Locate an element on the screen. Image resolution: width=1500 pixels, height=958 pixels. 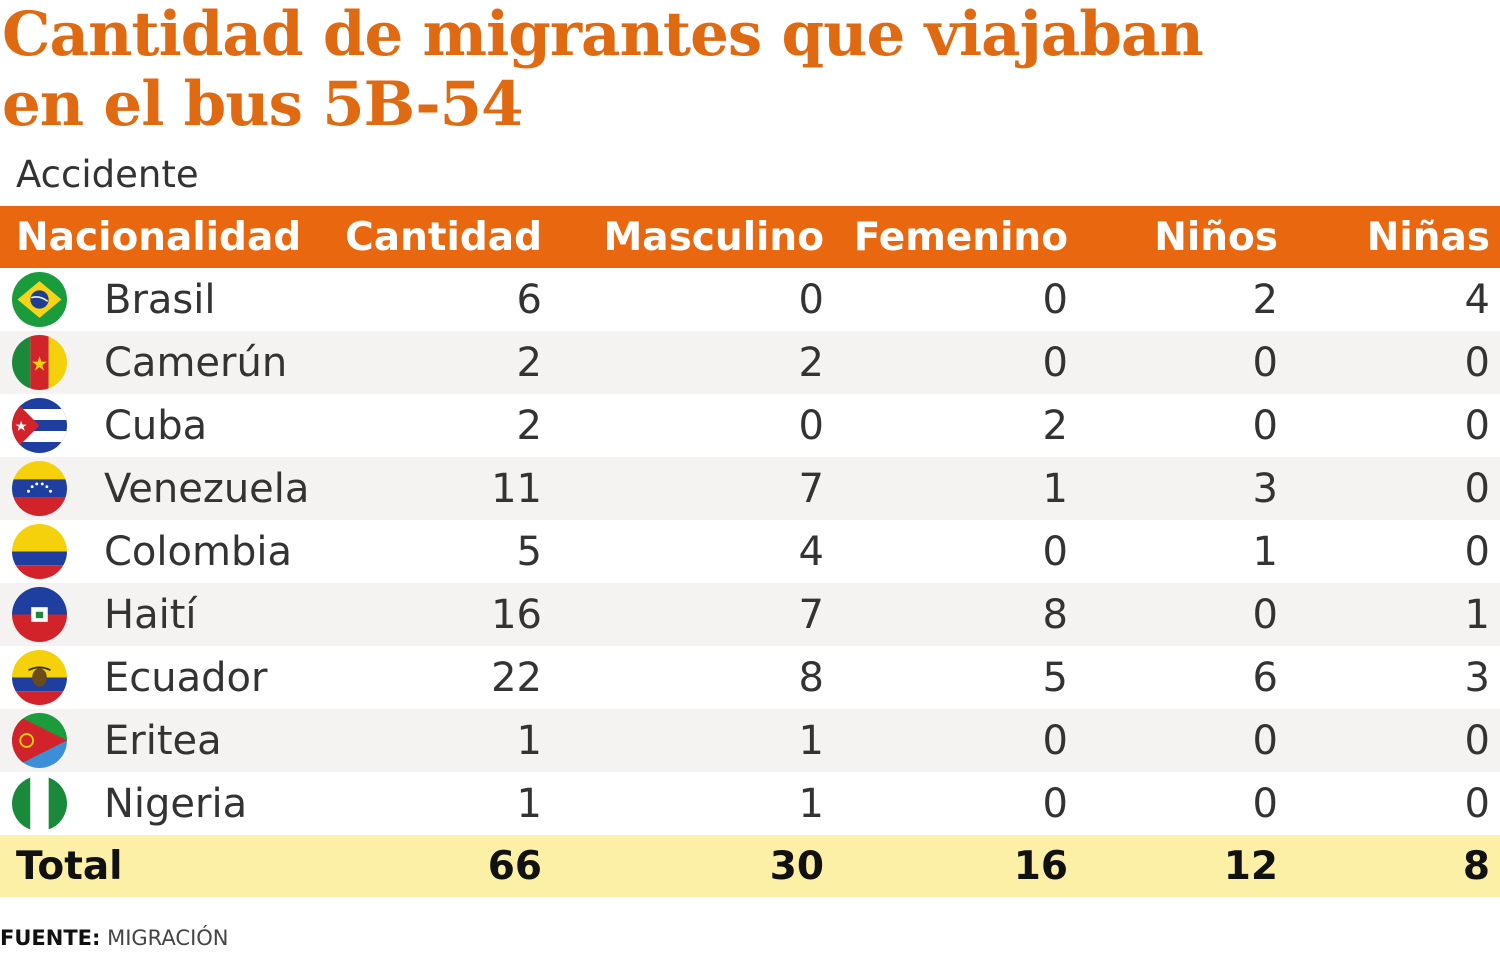
table-row: Eritea 1 1 0 0 0 is located at coordinates (750, 740).